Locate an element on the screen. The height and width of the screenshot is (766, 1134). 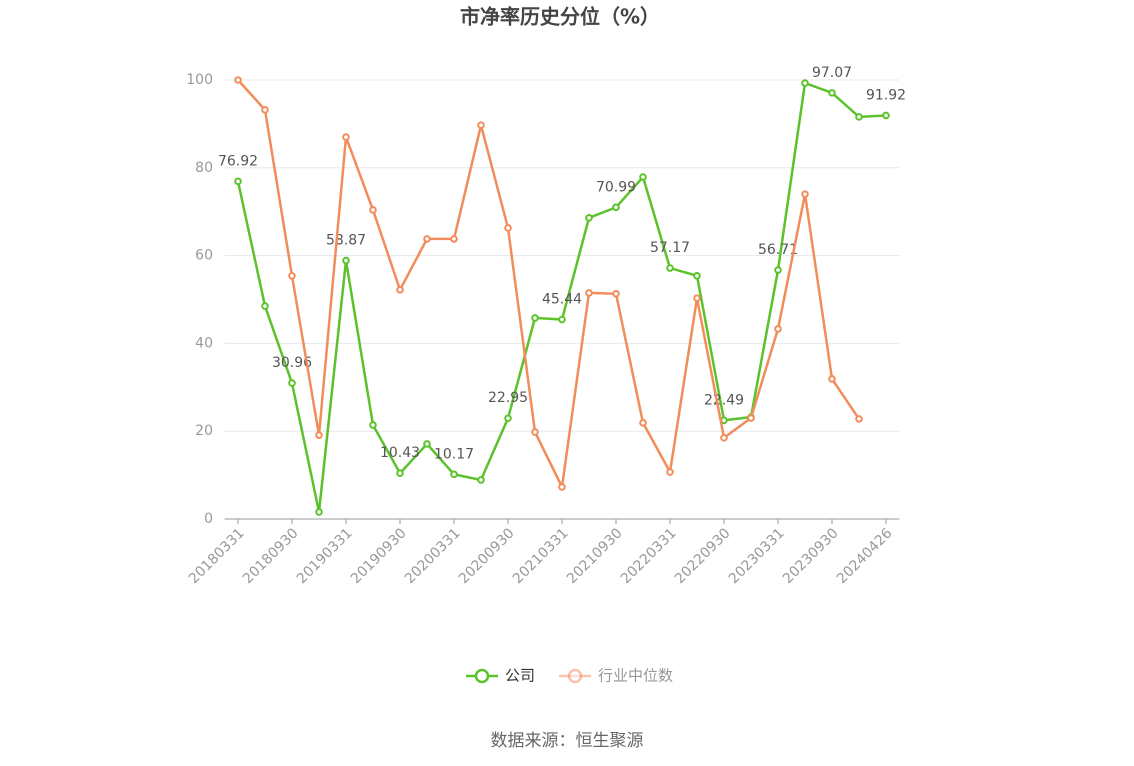
data-label: 58.87 is located at coordinates (346, 241).